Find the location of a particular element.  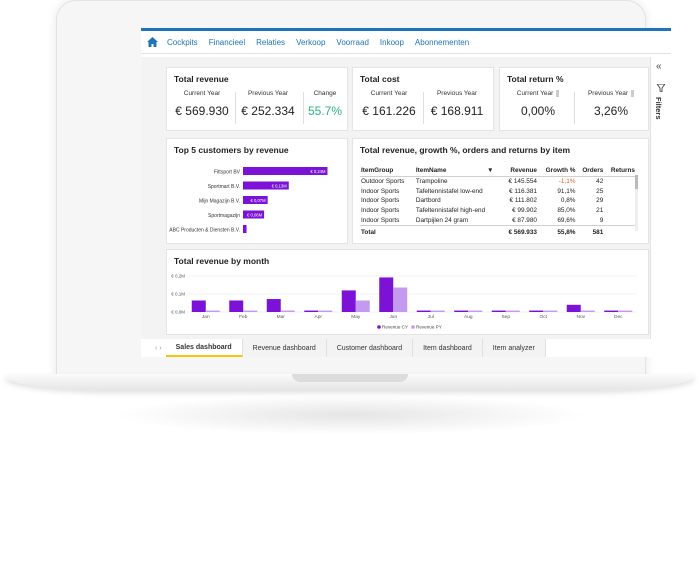

column-header: ItemGroup is located at coordinates (387, 171).